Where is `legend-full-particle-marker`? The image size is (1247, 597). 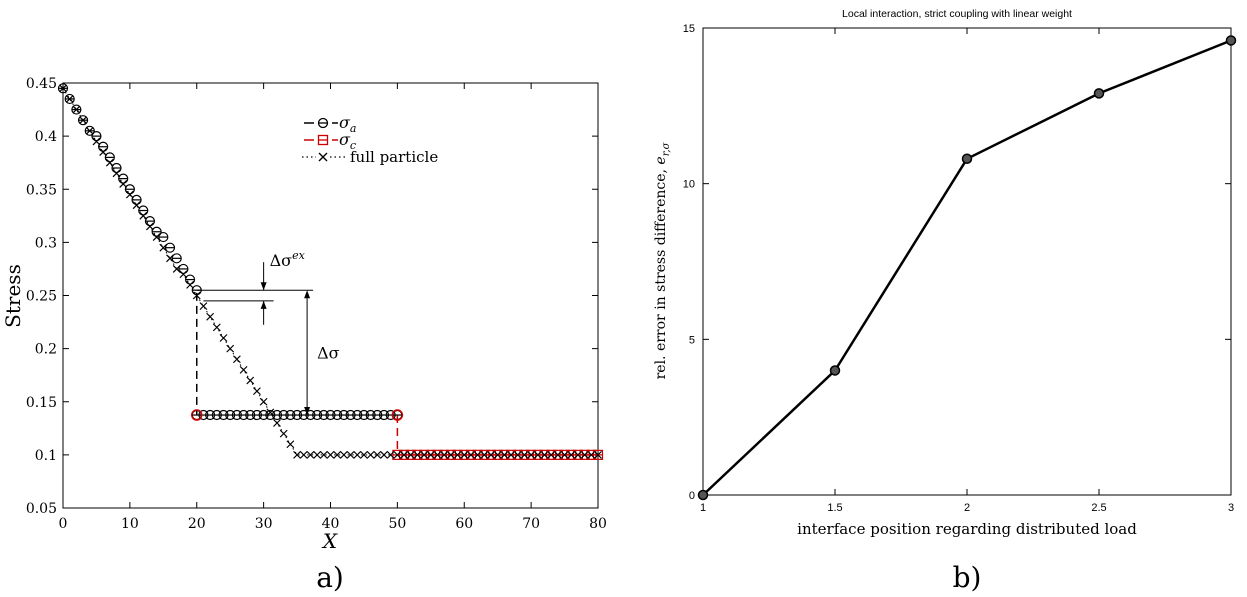
legend-full-particle-marker is located at coordinates (323, 157).